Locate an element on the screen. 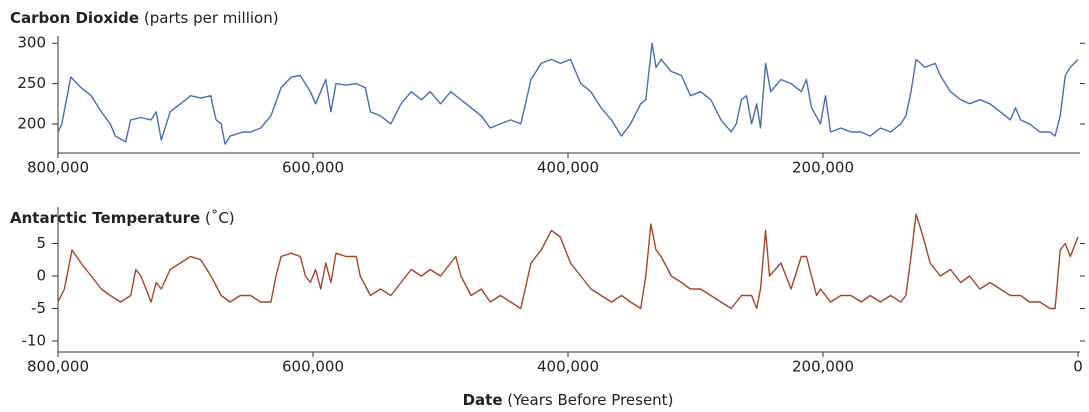  x-axis-label: Date (Years Before Present) is located at coordinates (568, 400).